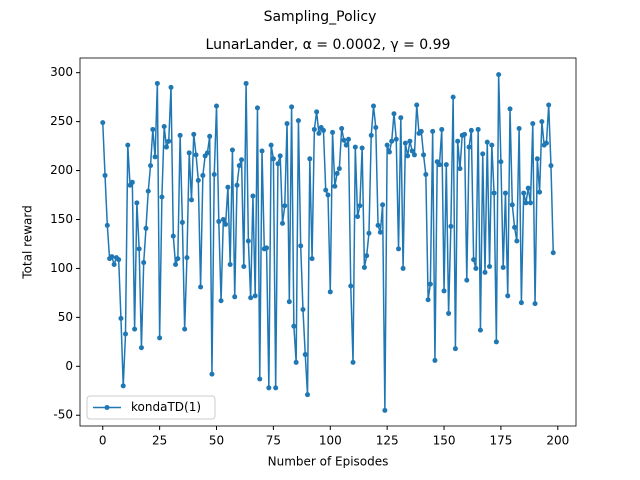 The image size is (640, 480). What do you see at coordinates (103, 441) in the screenshot?
I see `x-tick-label: 0` at bounding box center [103, 441].